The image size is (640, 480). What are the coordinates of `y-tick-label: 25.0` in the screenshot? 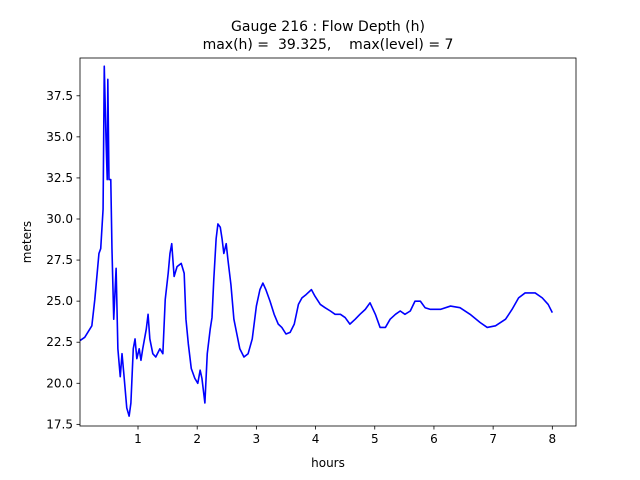 It's located at (59, 301).